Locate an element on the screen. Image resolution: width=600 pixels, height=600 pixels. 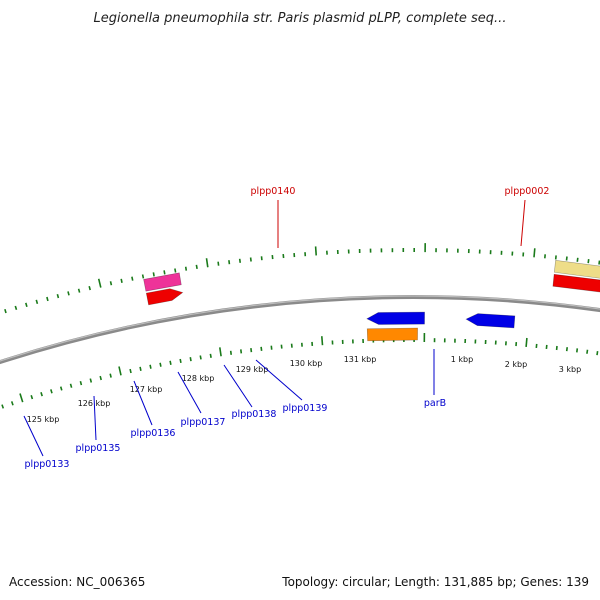
inner-tick-ring is located at coordinates (300, 370).